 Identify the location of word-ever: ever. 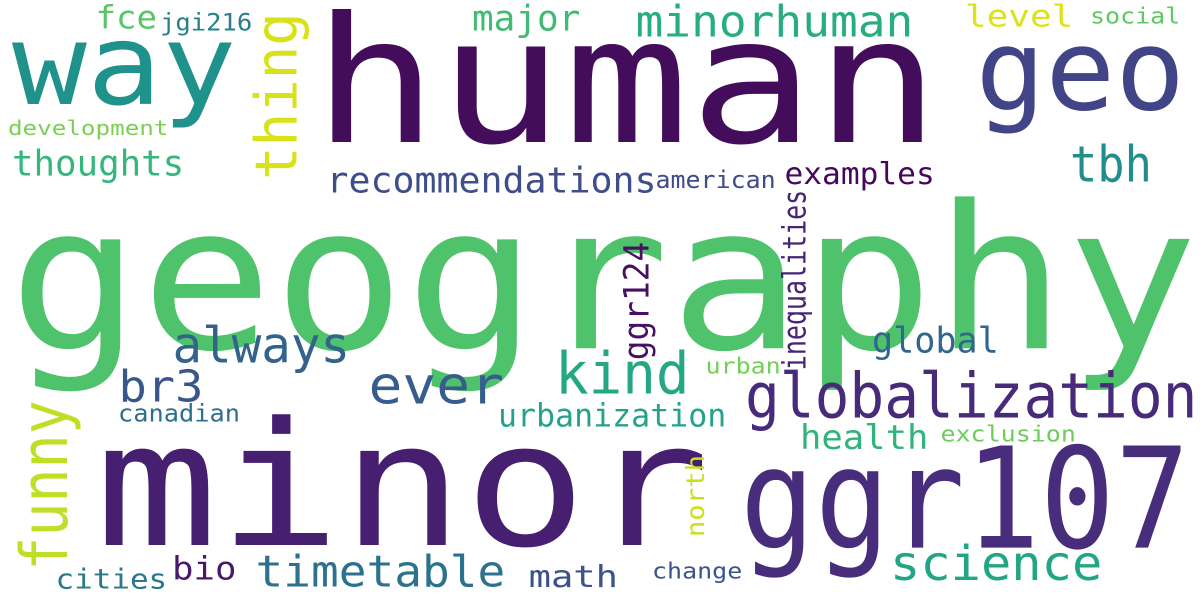
(435, 386).